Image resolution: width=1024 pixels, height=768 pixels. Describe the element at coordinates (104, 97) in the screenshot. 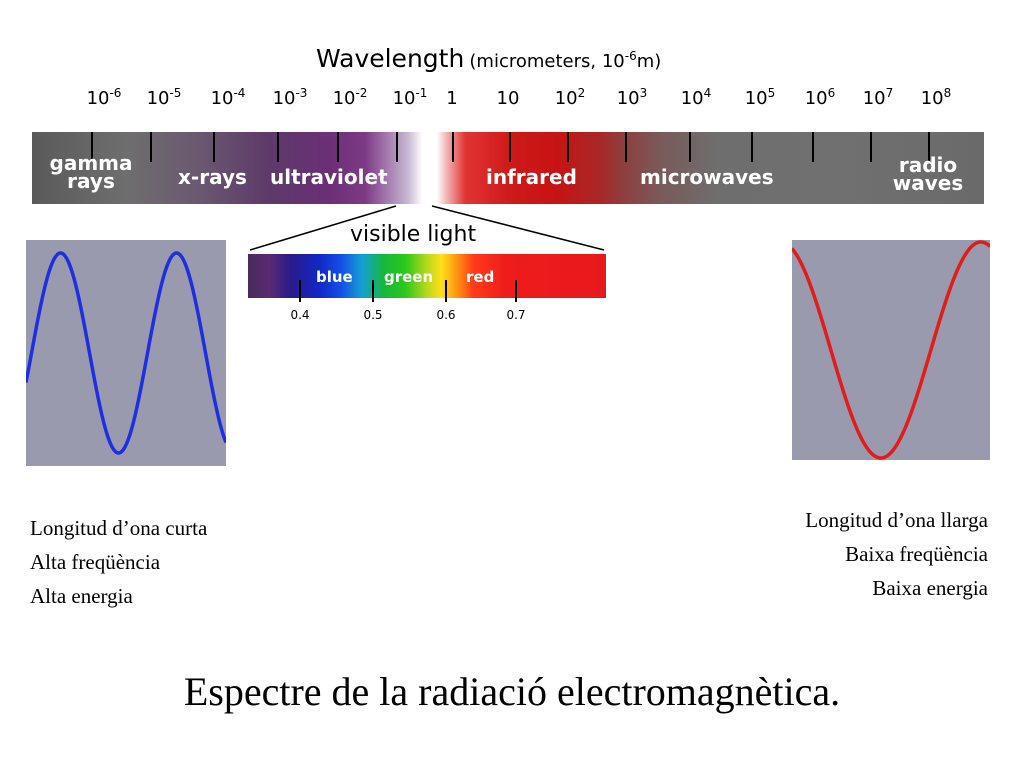

I see `scale-tick-label: 10⁻⁶` at that location.